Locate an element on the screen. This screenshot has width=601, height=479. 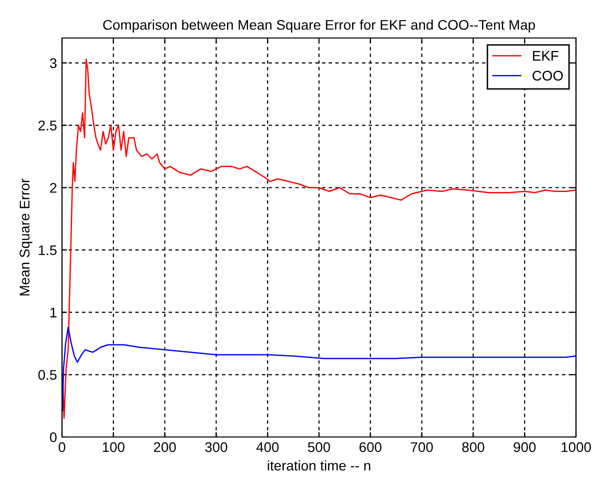
y-tick-label: 2.5 is located at coordinates (47, 125).